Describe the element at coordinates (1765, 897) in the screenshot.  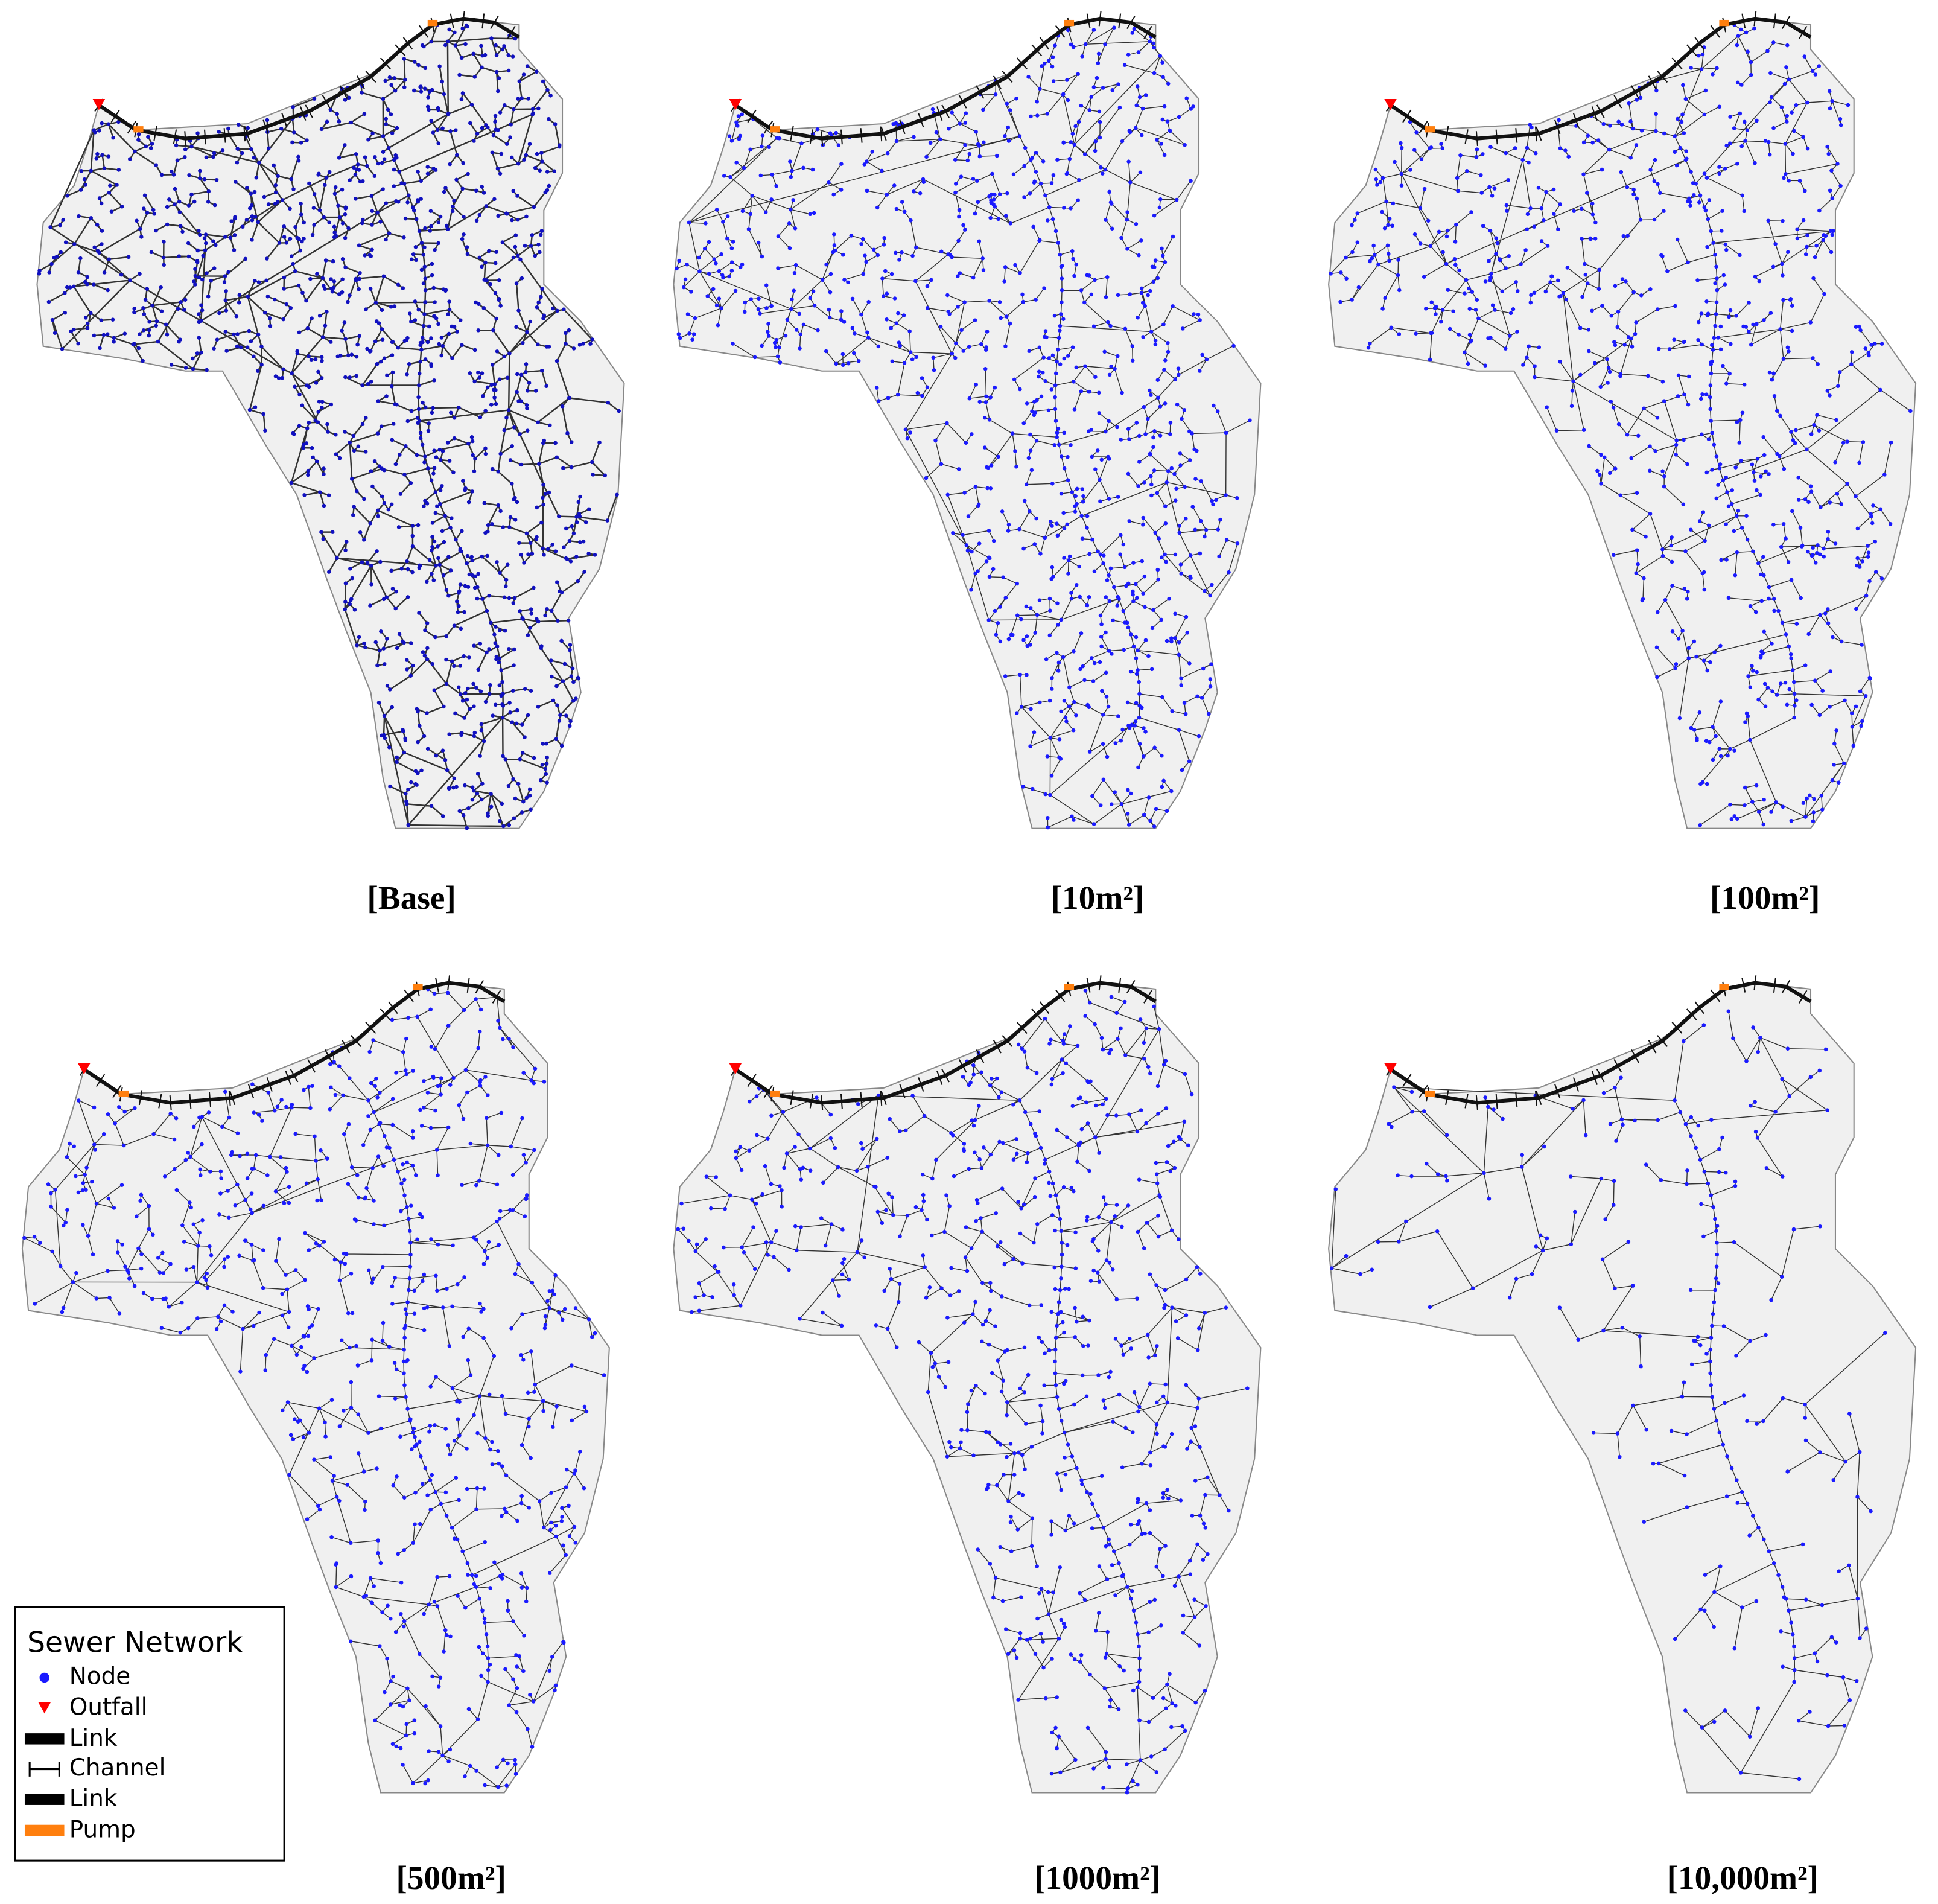
I see `panel-caption: [100m²]` at that location.